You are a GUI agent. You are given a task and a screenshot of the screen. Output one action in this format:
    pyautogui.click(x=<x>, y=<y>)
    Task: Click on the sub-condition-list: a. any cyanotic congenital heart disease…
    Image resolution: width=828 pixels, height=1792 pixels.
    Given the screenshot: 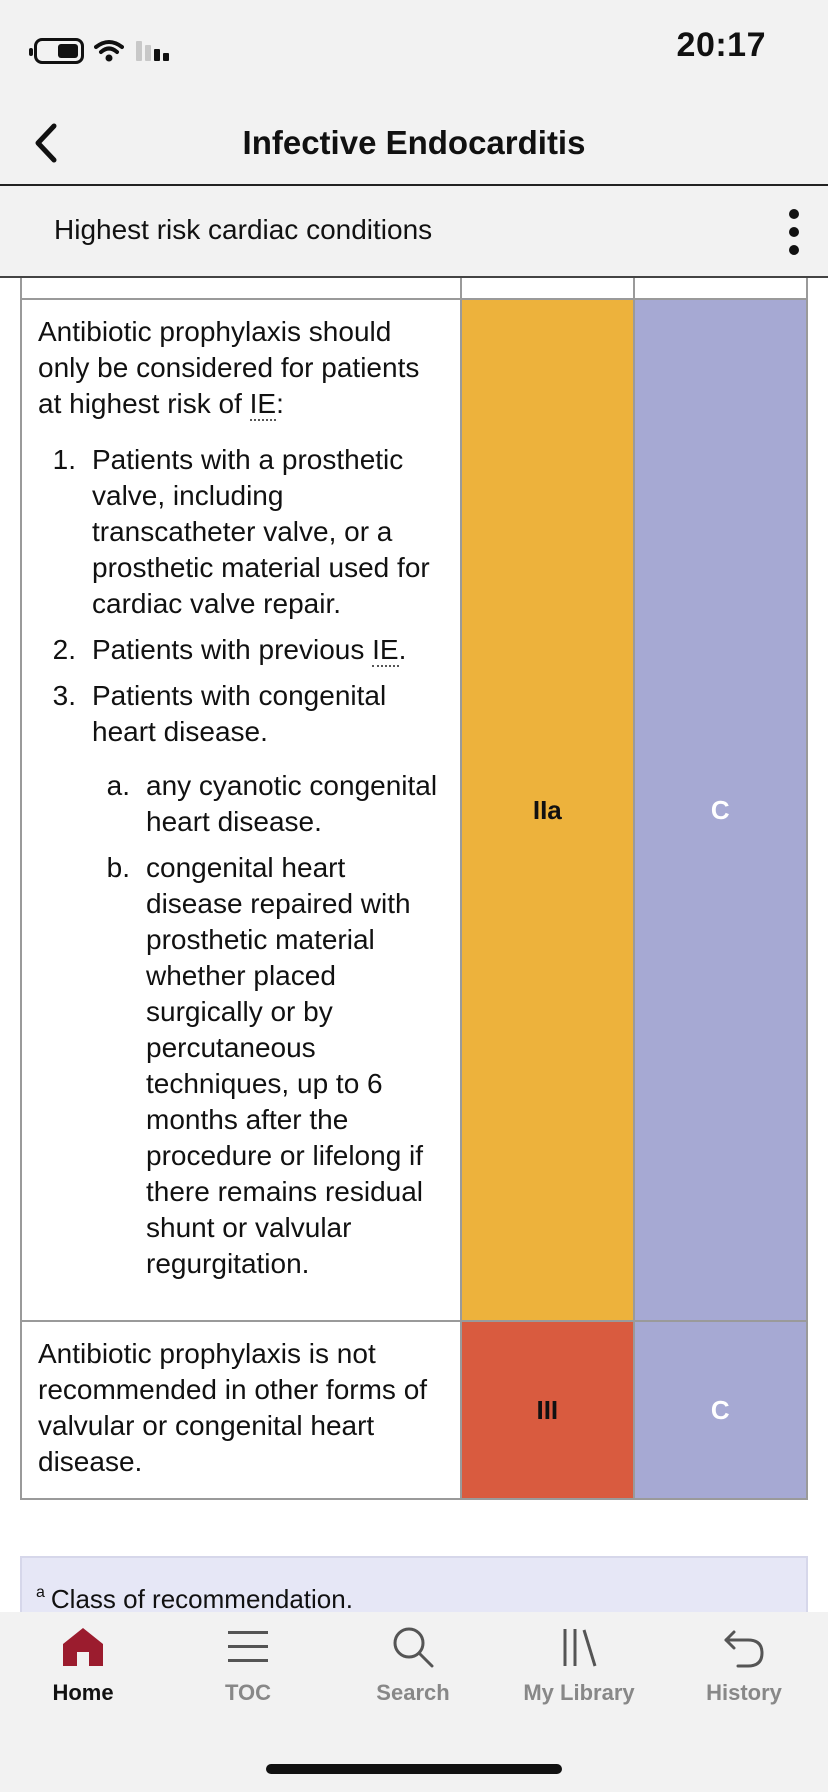 What is the action you would take?
    pyautogui.click(x=268, y=1025)
    